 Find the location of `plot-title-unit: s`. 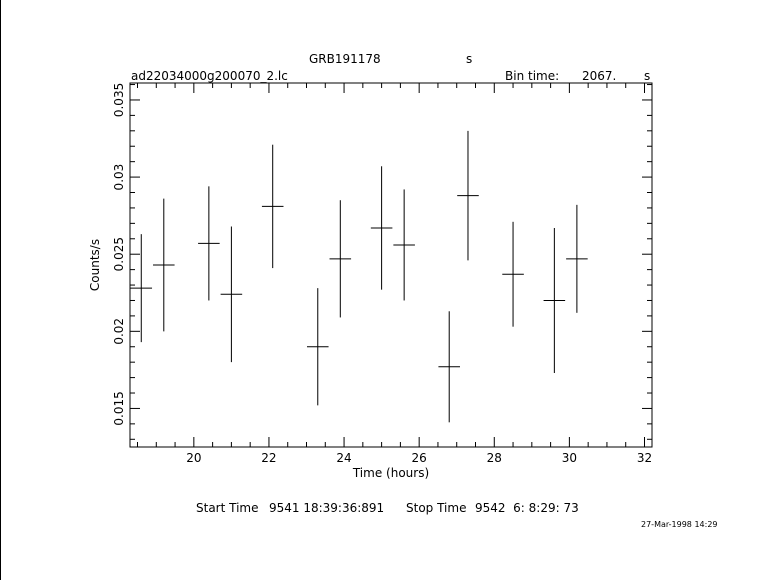

plot-title-unit: s is located at coordinates (469, 59).